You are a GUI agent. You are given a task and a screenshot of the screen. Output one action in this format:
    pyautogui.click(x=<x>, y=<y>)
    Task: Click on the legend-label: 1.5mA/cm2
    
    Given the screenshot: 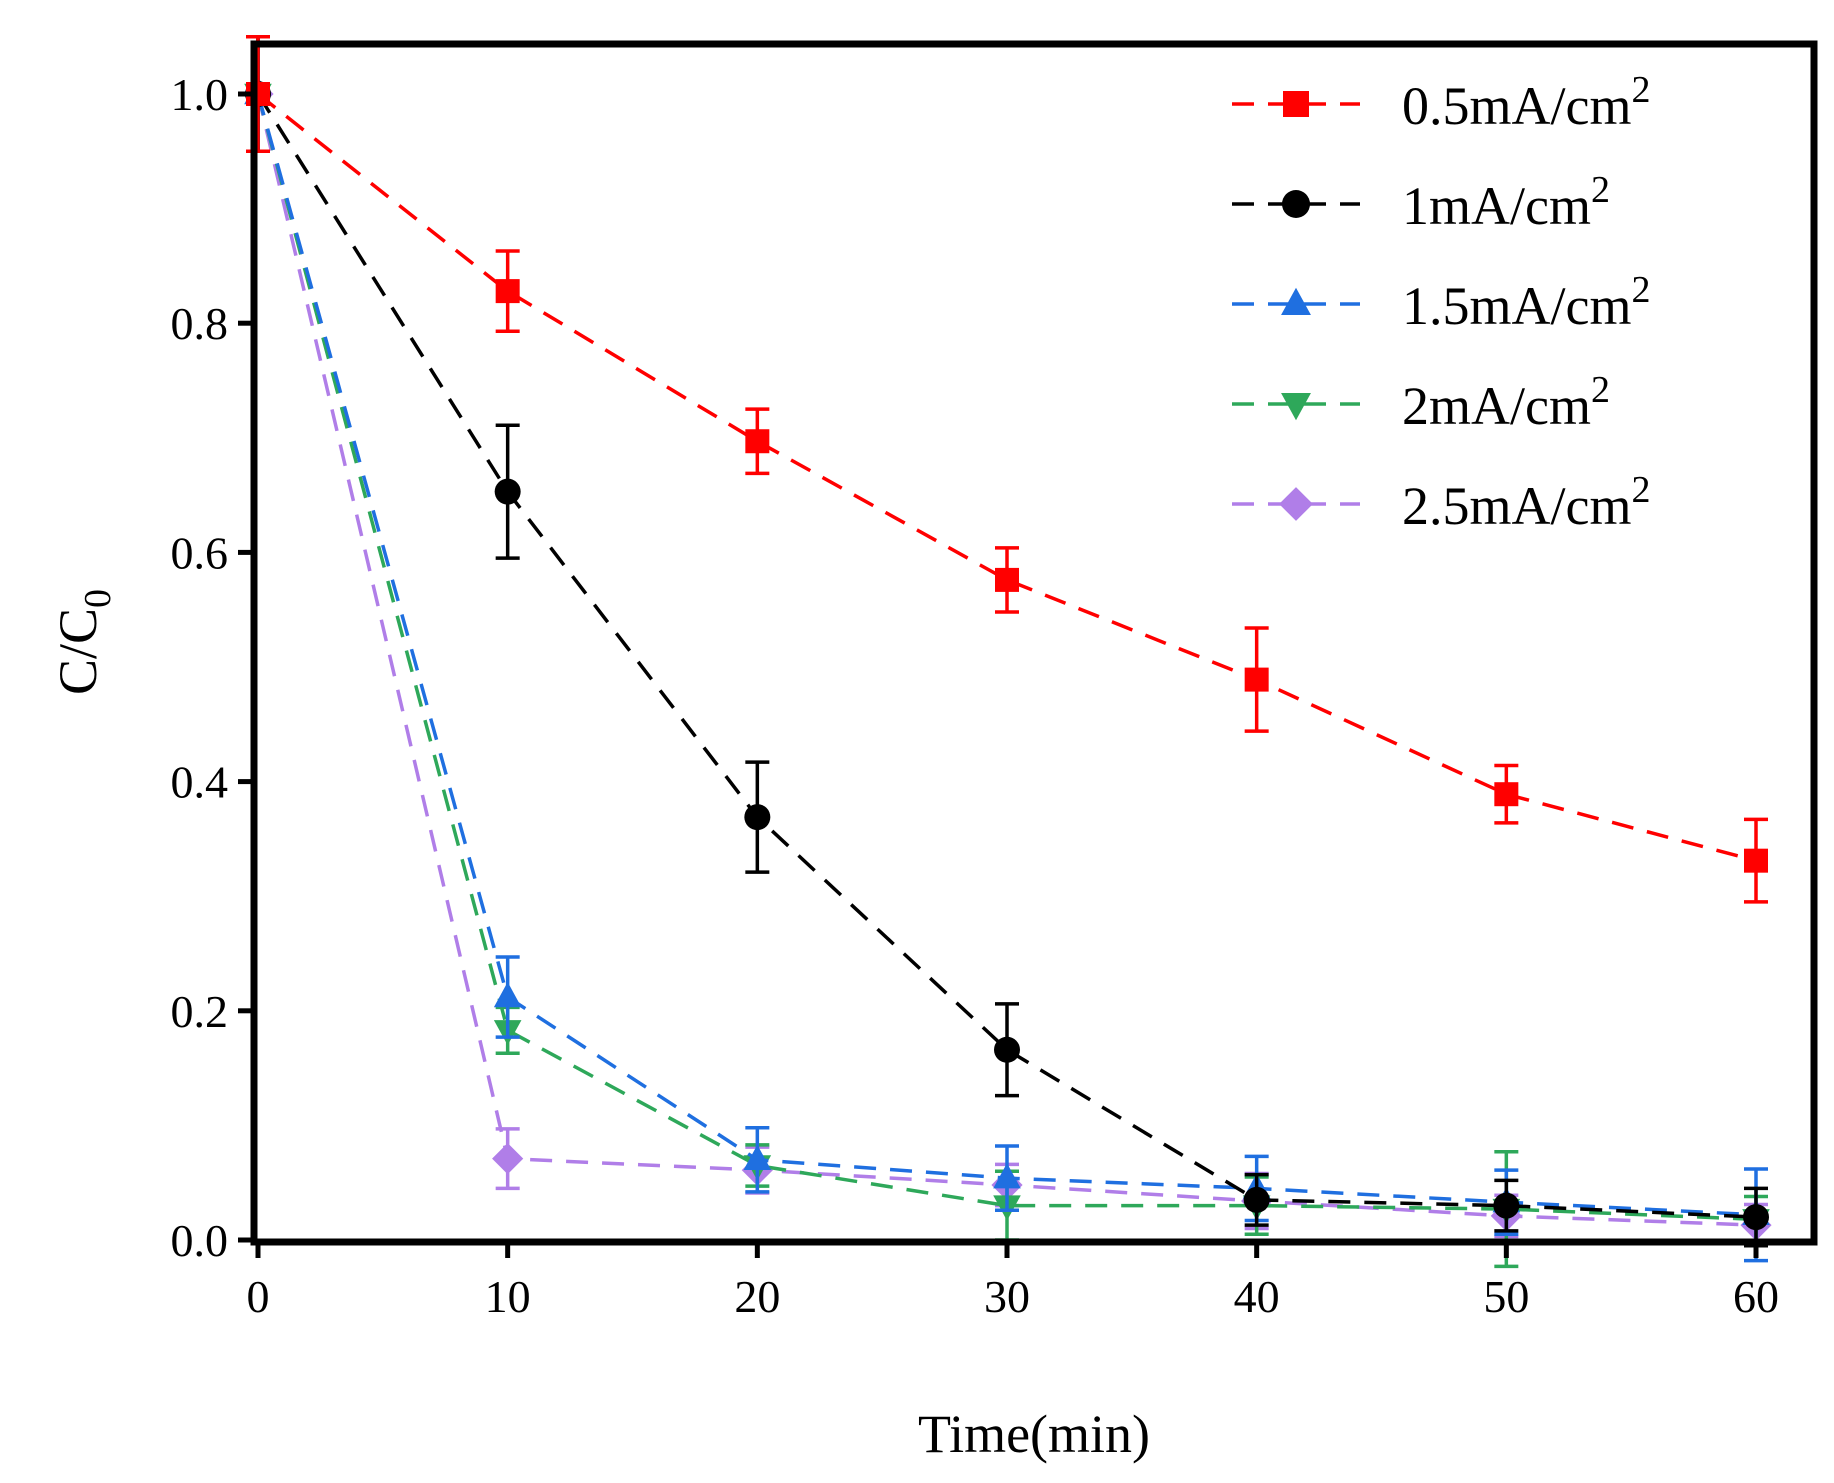 What is the action you would take?
    pyautogui.click(x=1526, y=302)
    